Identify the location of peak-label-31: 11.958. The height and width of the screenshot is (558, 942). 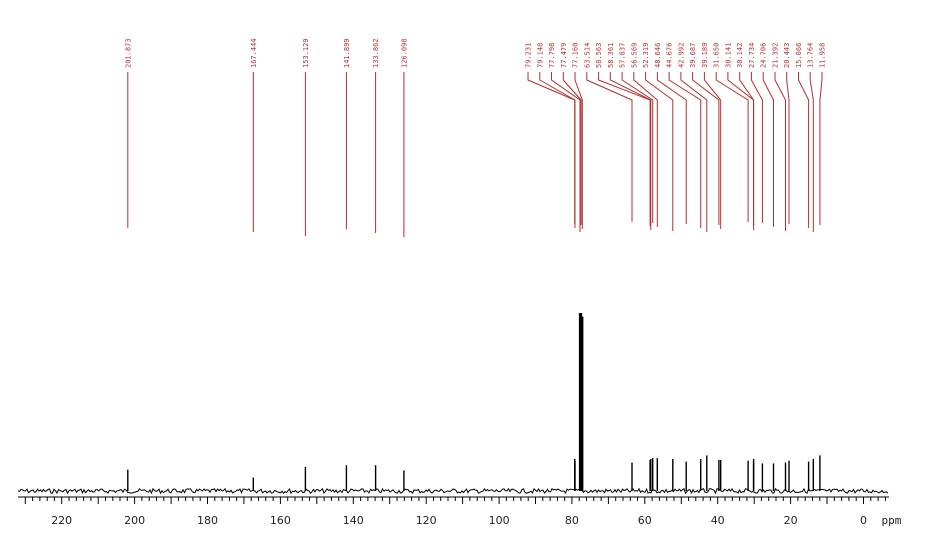
(823, 55).